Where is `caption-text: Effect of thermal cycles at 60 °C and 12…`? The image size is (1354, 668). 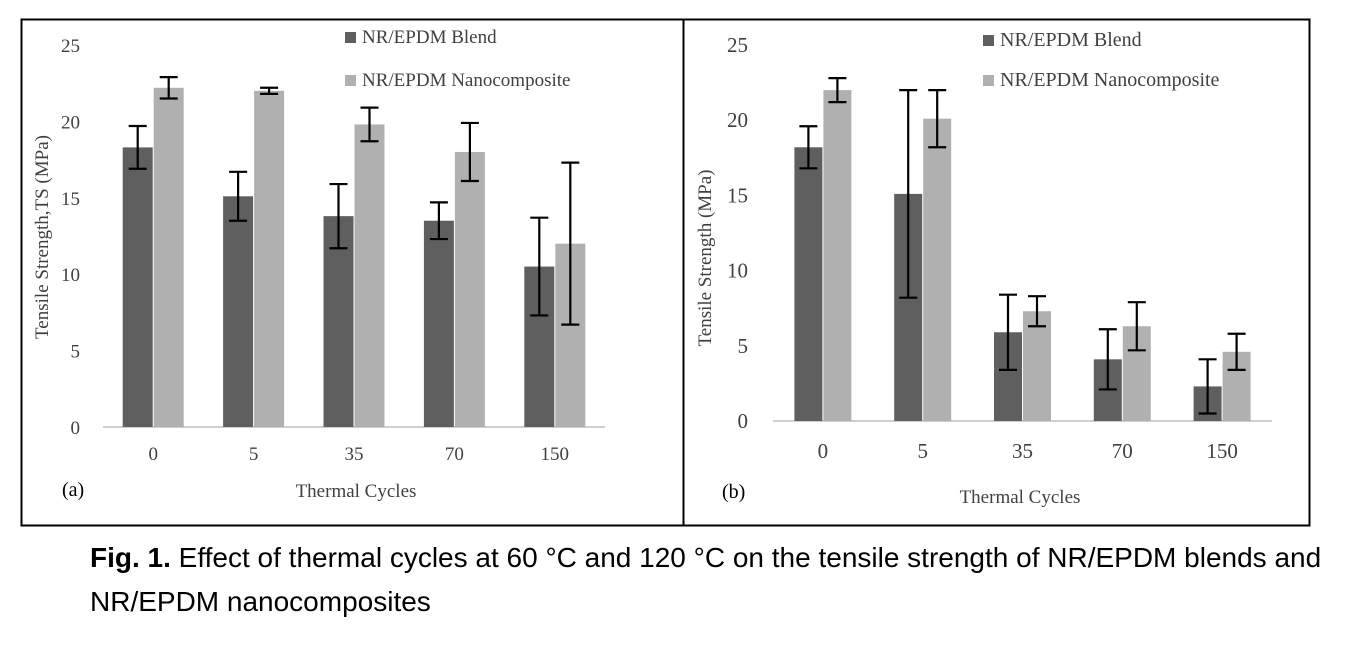 caption-text: Effect of thermal cycles at 60 °C and 12… is located at coordinates (706, 579).